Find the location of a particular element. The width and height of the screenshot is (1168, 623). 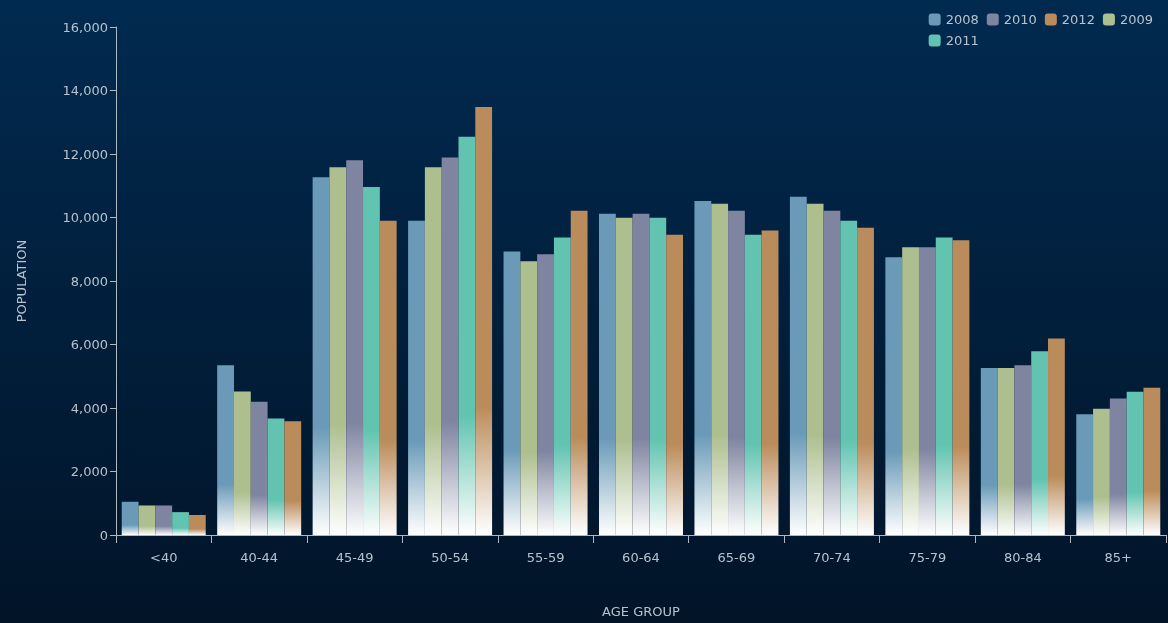

x-tick-label: 40-44 is located at coordinates (259, 557).